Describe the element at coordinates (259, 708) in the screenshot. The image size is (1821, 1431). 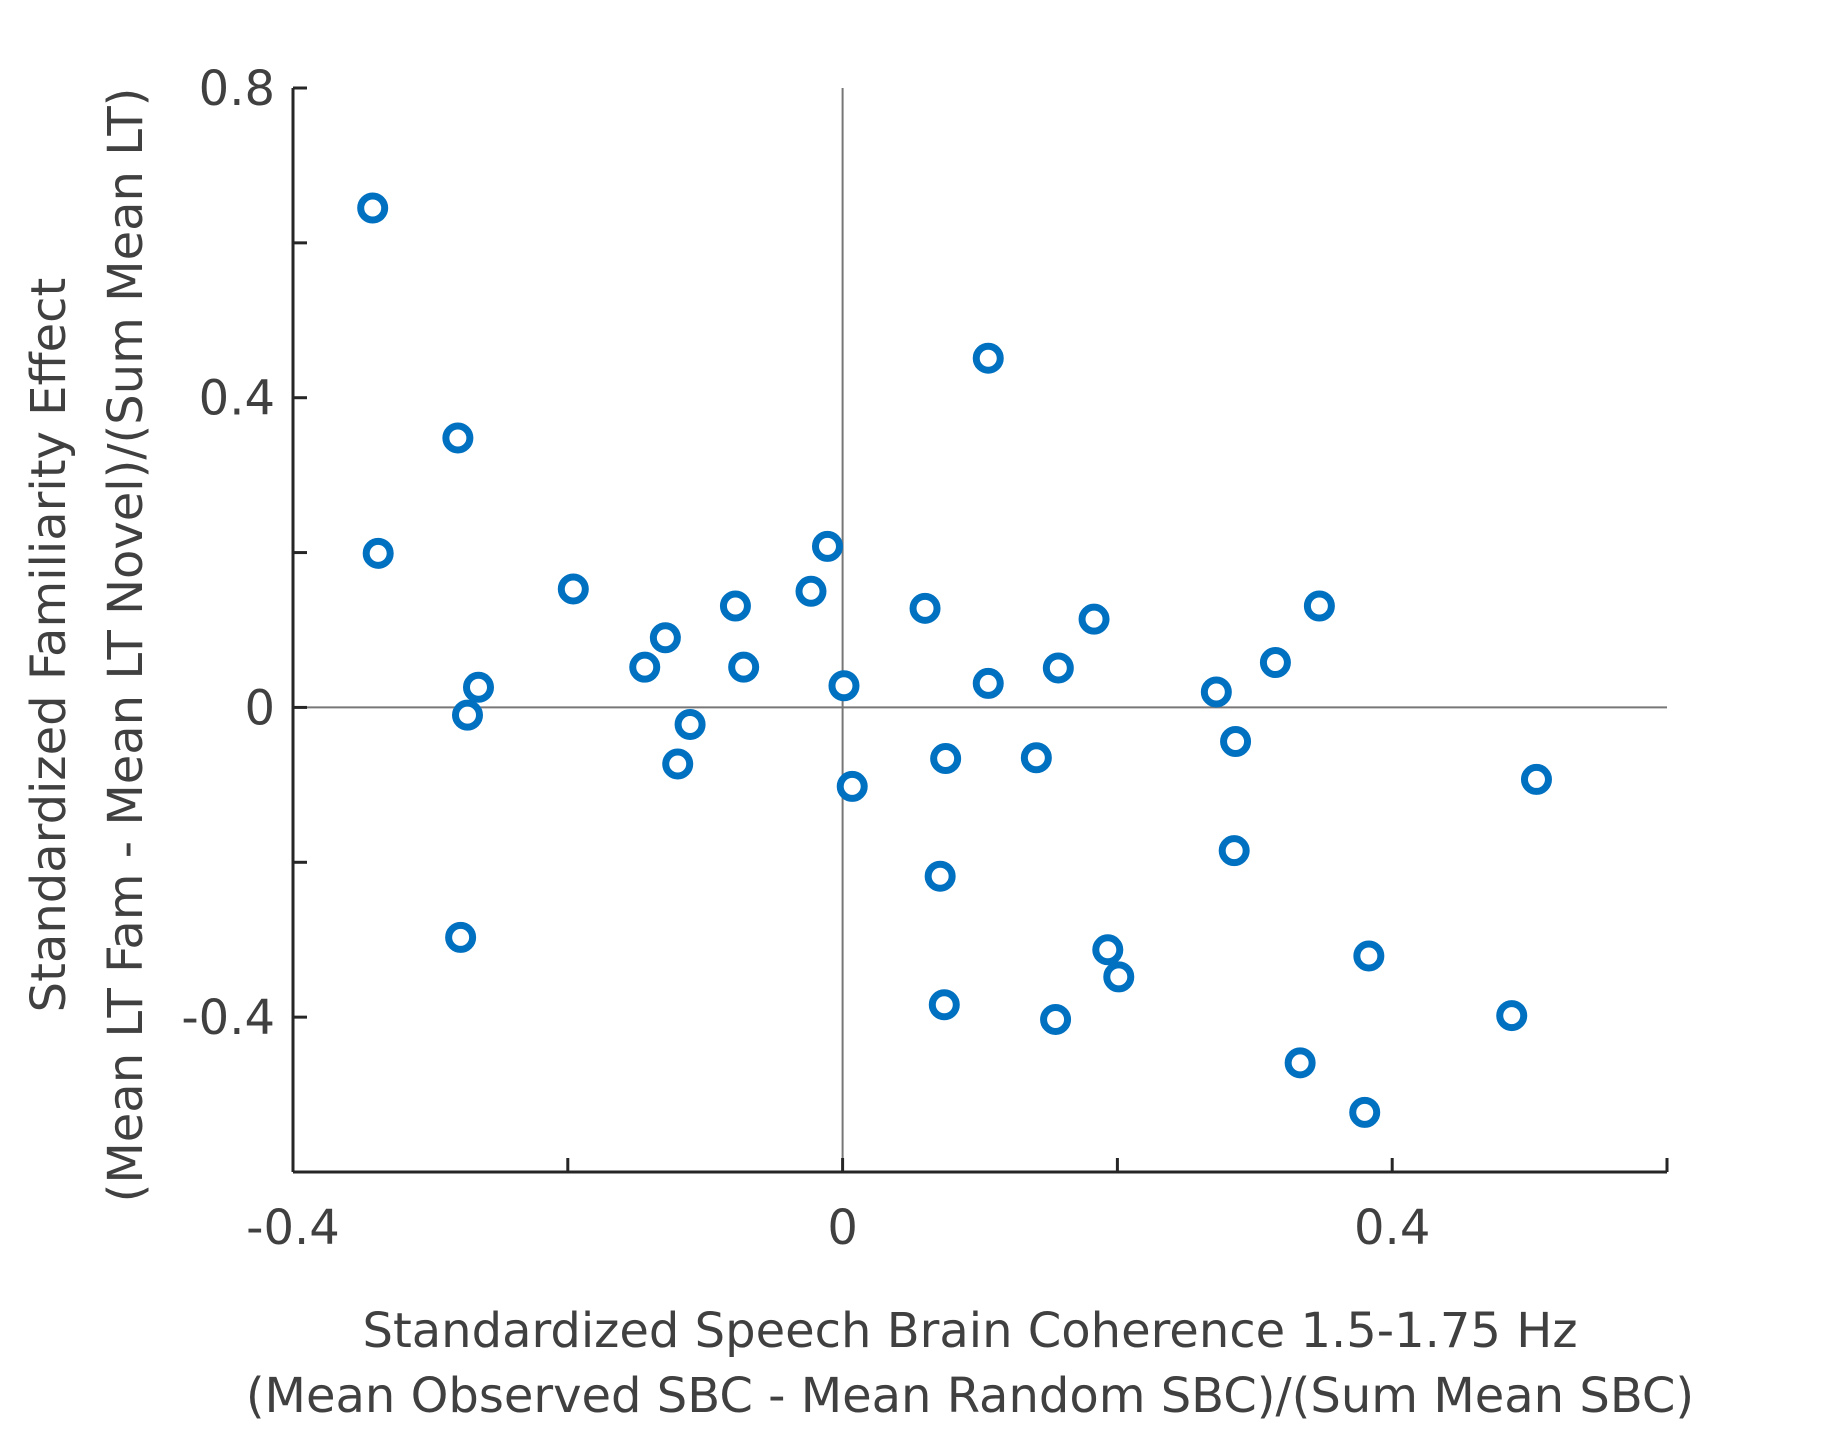
I see `y-tick-label: 0` at that location.